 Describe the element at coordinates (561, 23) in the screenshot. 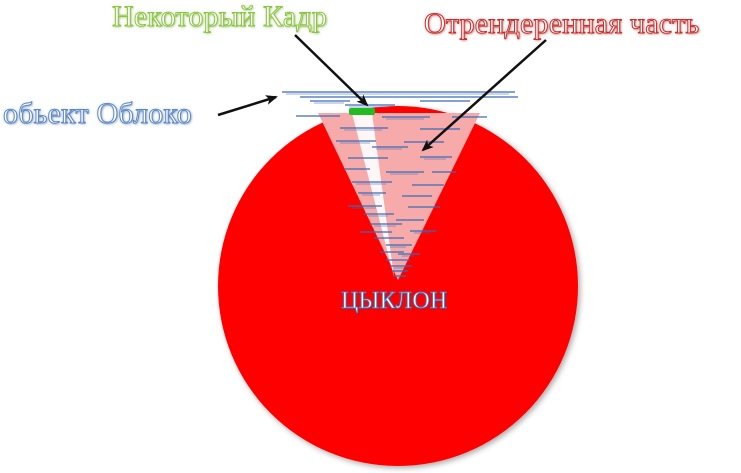

I see `rendered-part-label: Отрендеренная часть` at that location.